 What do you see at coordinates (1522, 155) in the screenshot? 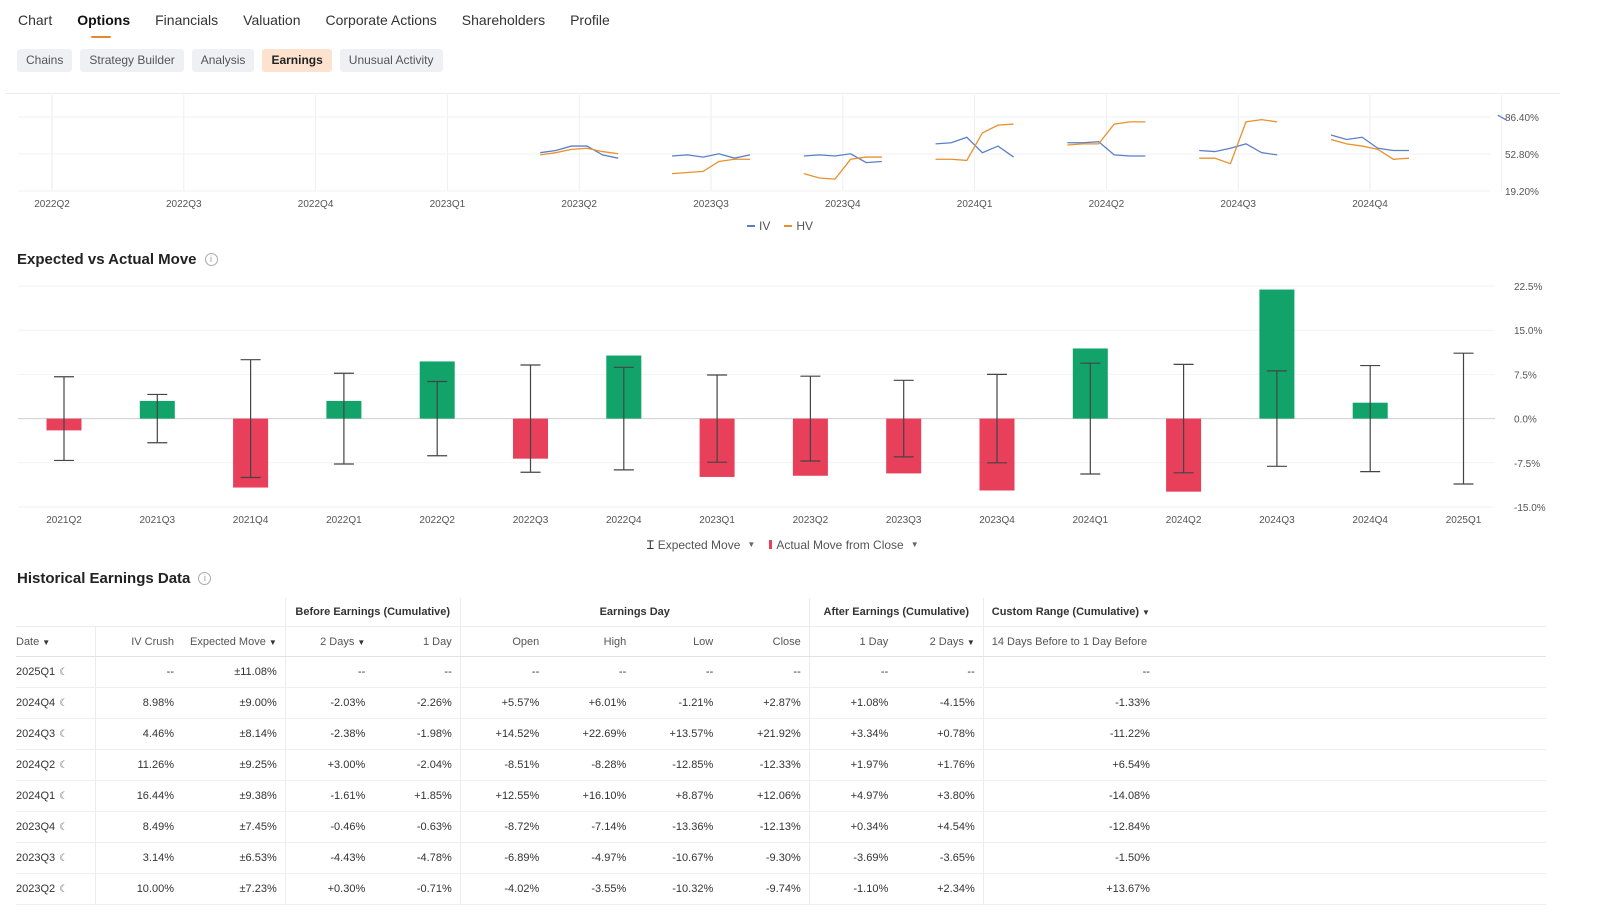
I see `y-tick-label: 52.80%` at bounding box center [1522, 155].